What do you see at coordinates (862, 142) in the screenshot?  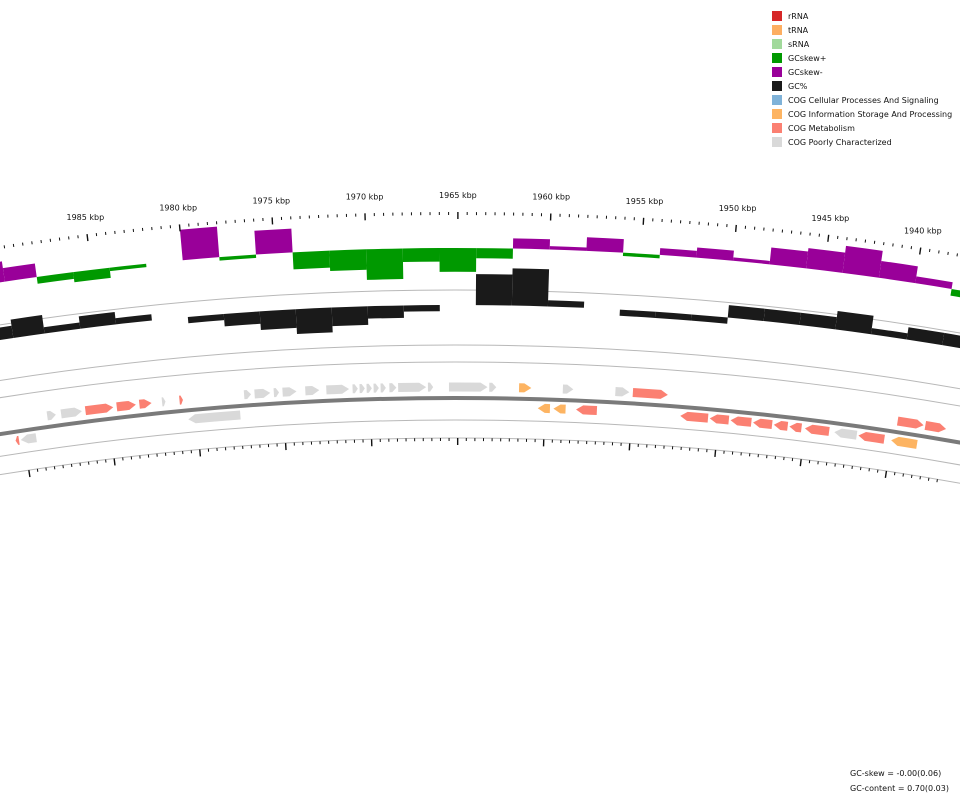 I see `legend-item-cog-poorly: COG Poorly Characterized` at bounding box center [862, 142].